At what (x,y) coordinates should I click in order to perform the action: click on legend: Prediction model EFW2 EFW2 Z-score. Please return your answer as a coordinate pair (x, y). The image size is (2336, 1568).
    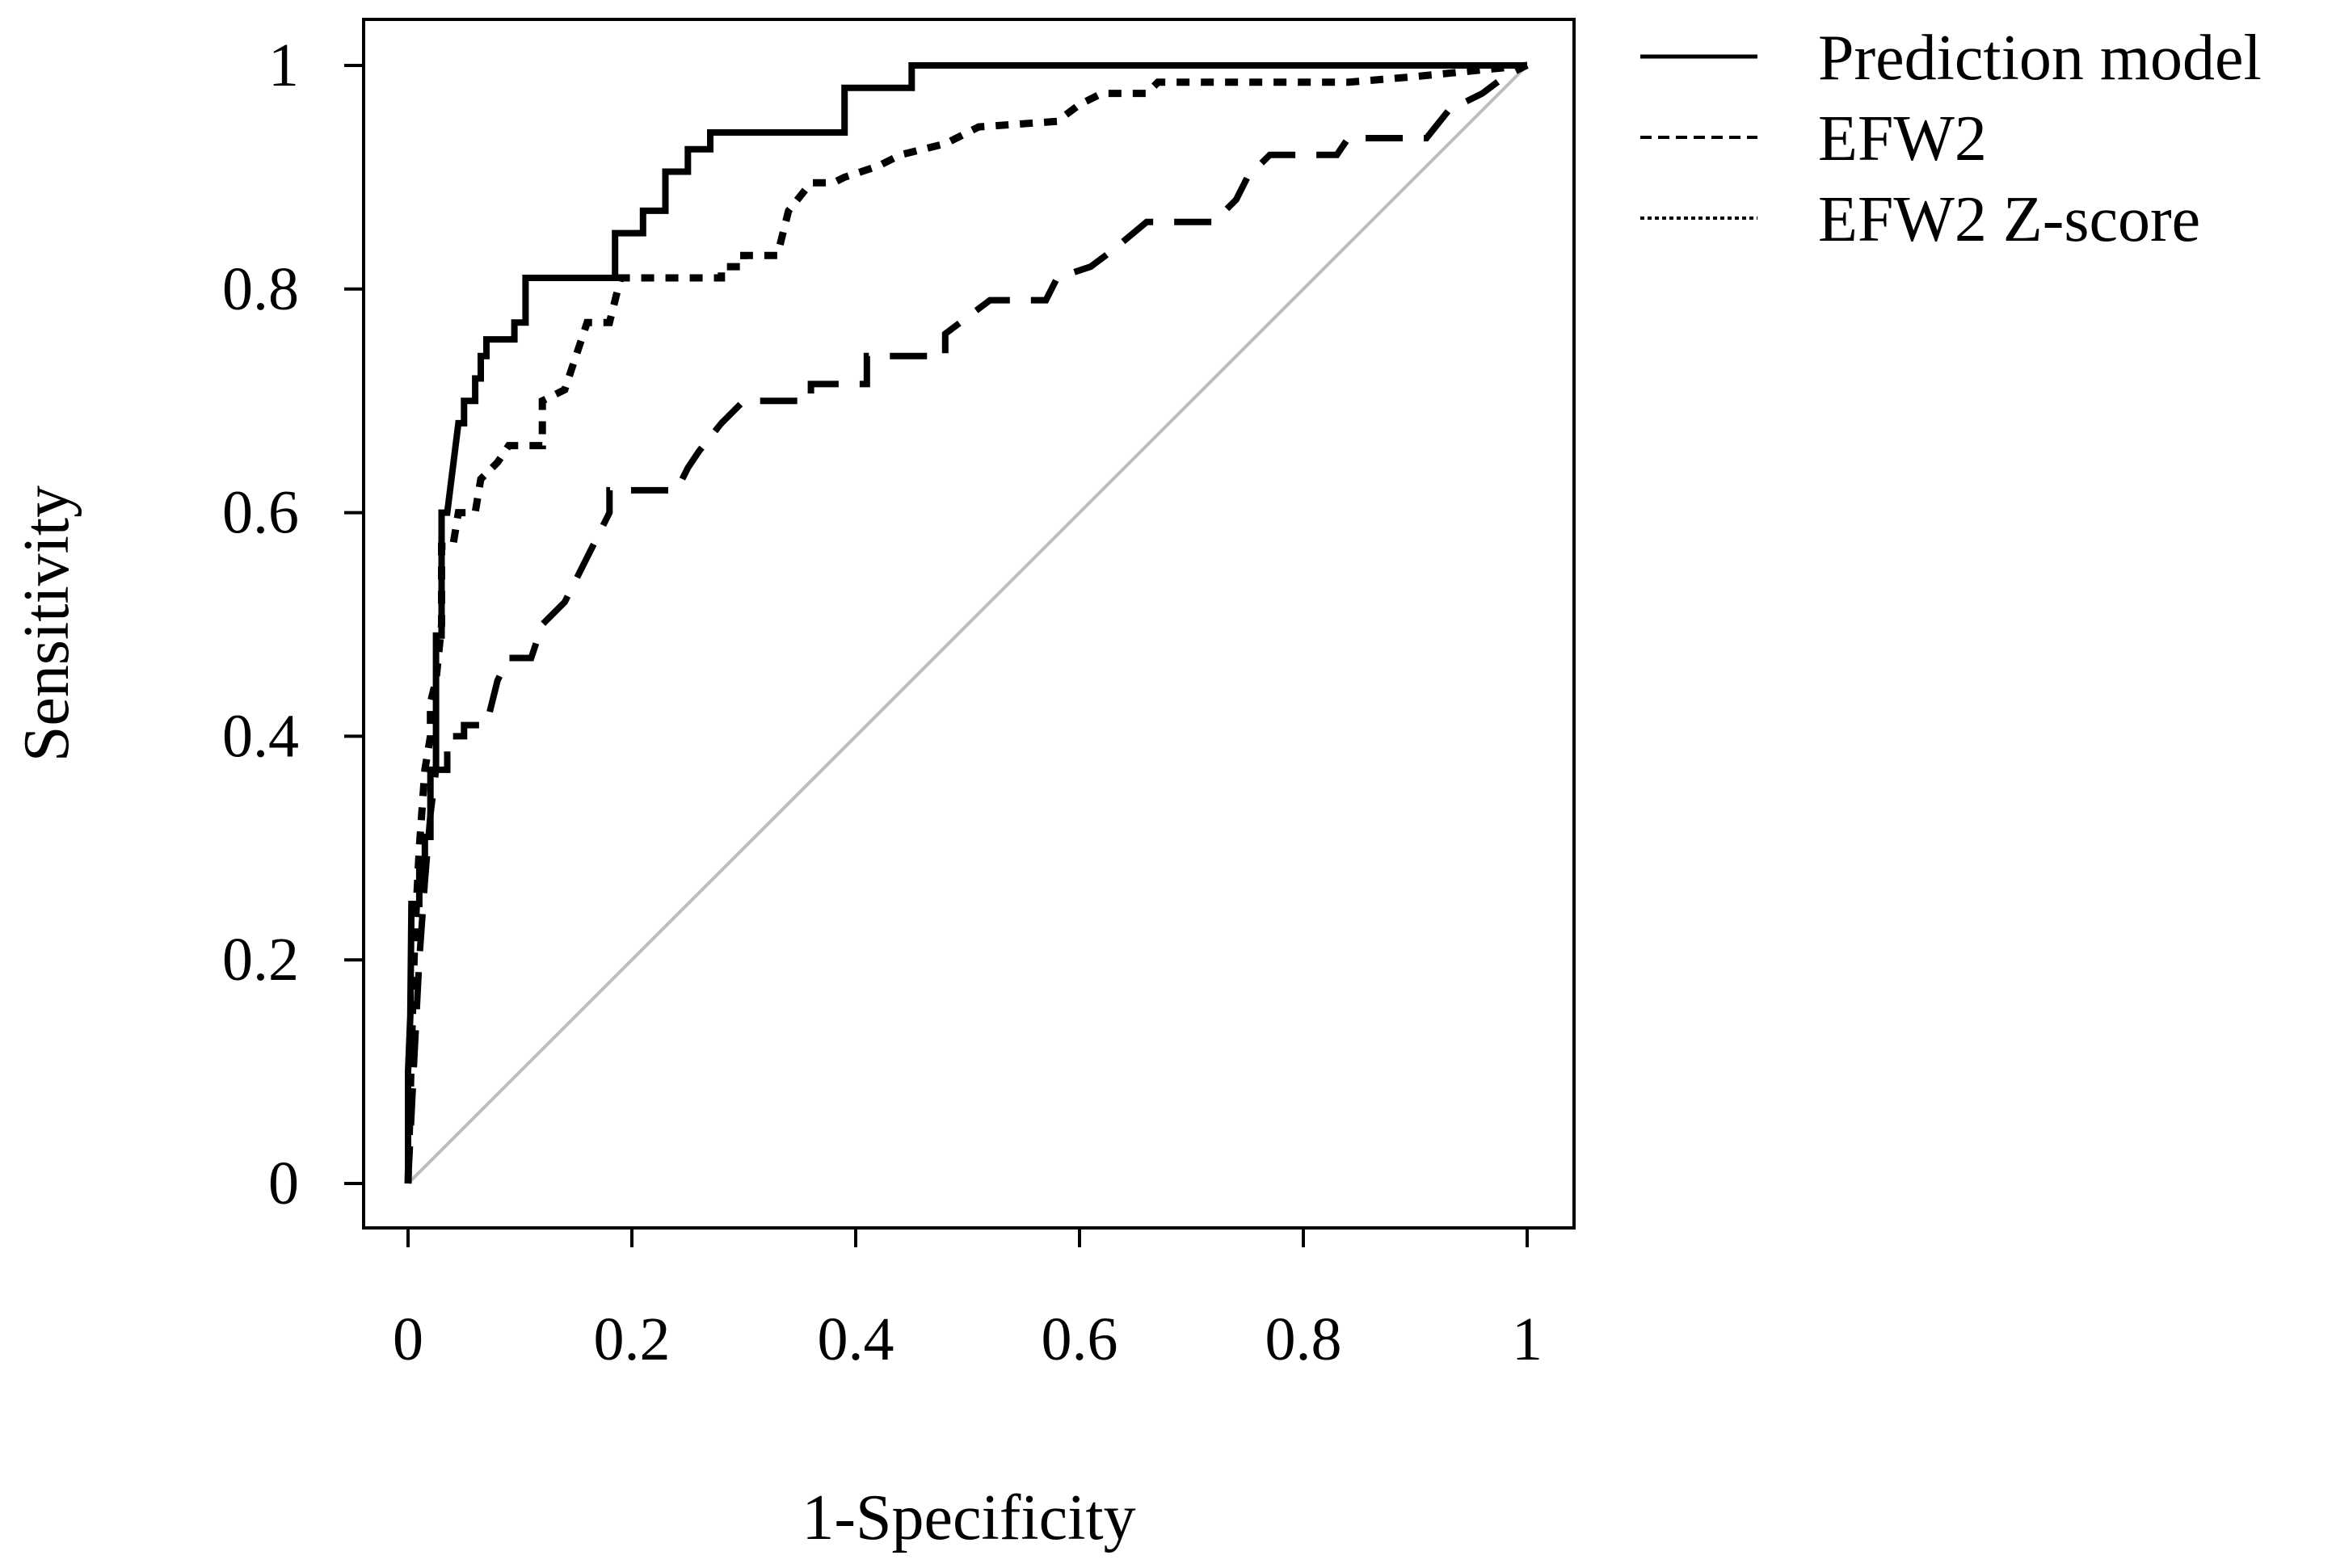
    Looking at the image, I should click on (1951, 139).